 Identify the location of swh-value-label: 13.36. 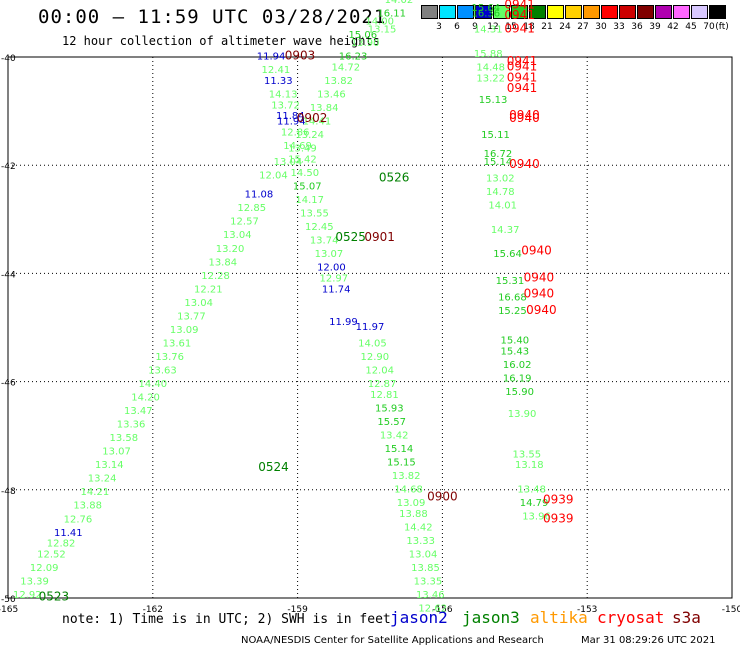
(131, 425).